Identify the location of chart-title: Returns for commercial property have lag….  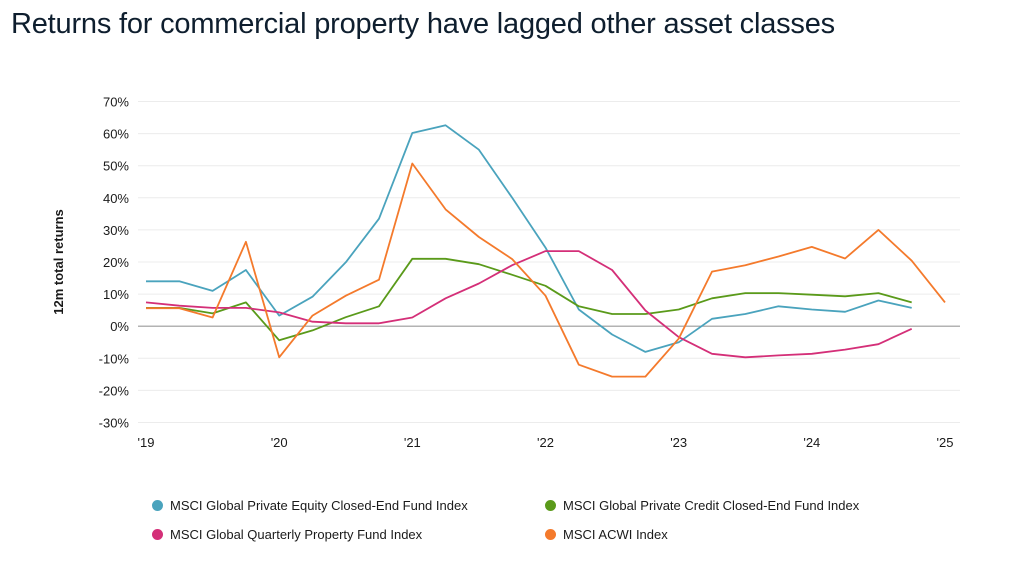
(423, 24).